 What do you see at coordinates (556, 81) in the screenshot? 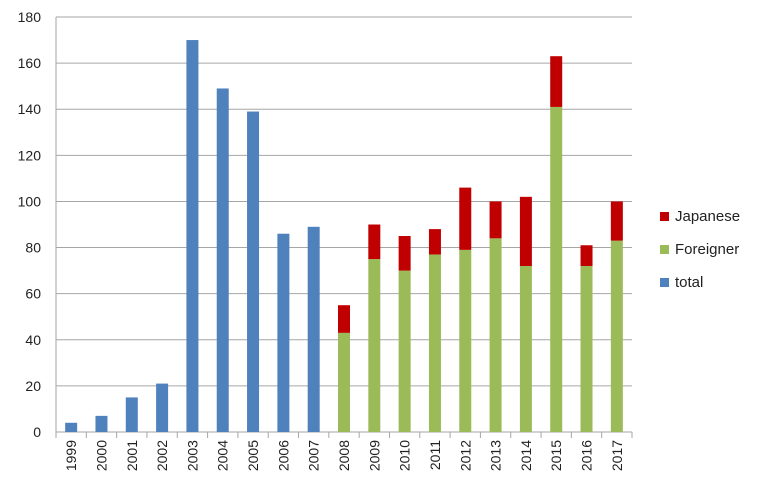
I see `bar-japanese-2015` at bounding box center [556, 81].